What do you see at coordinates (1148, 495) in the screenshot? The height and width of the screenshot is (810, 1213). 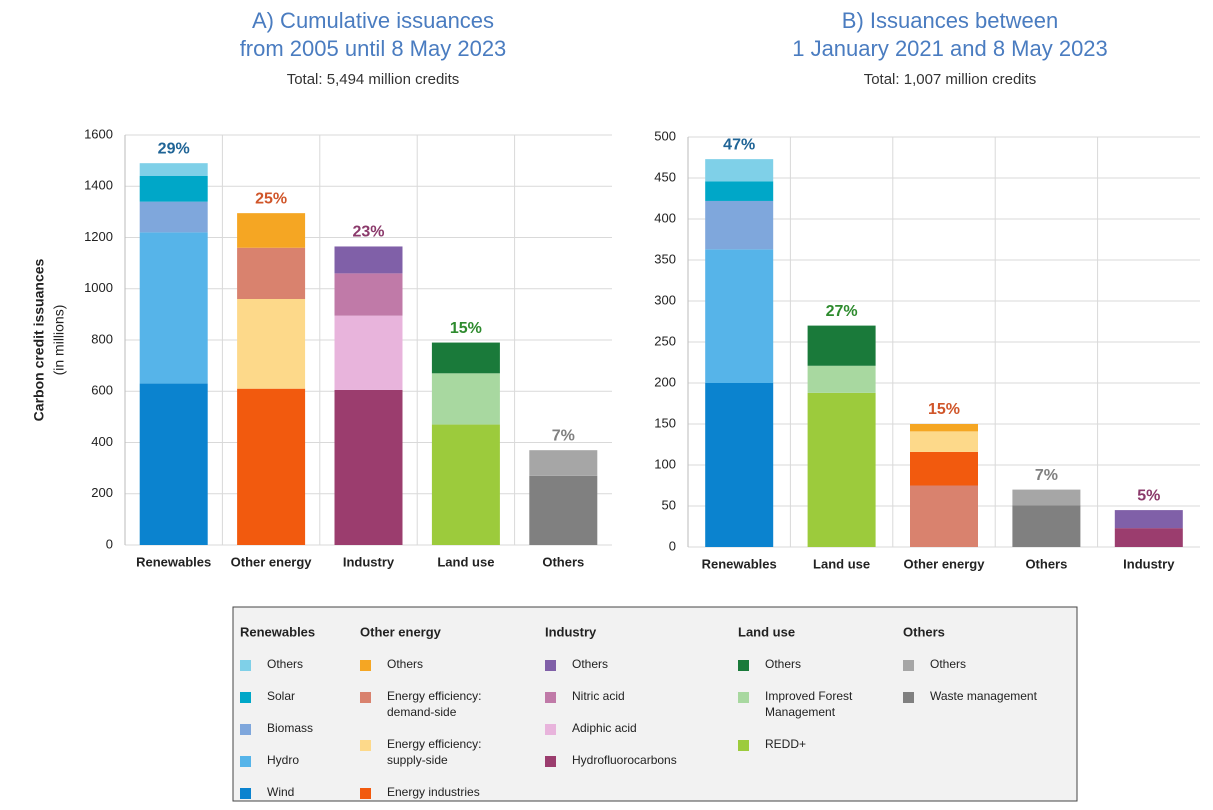 I see `share-label: 5%` at bounding box center [1148, 495].